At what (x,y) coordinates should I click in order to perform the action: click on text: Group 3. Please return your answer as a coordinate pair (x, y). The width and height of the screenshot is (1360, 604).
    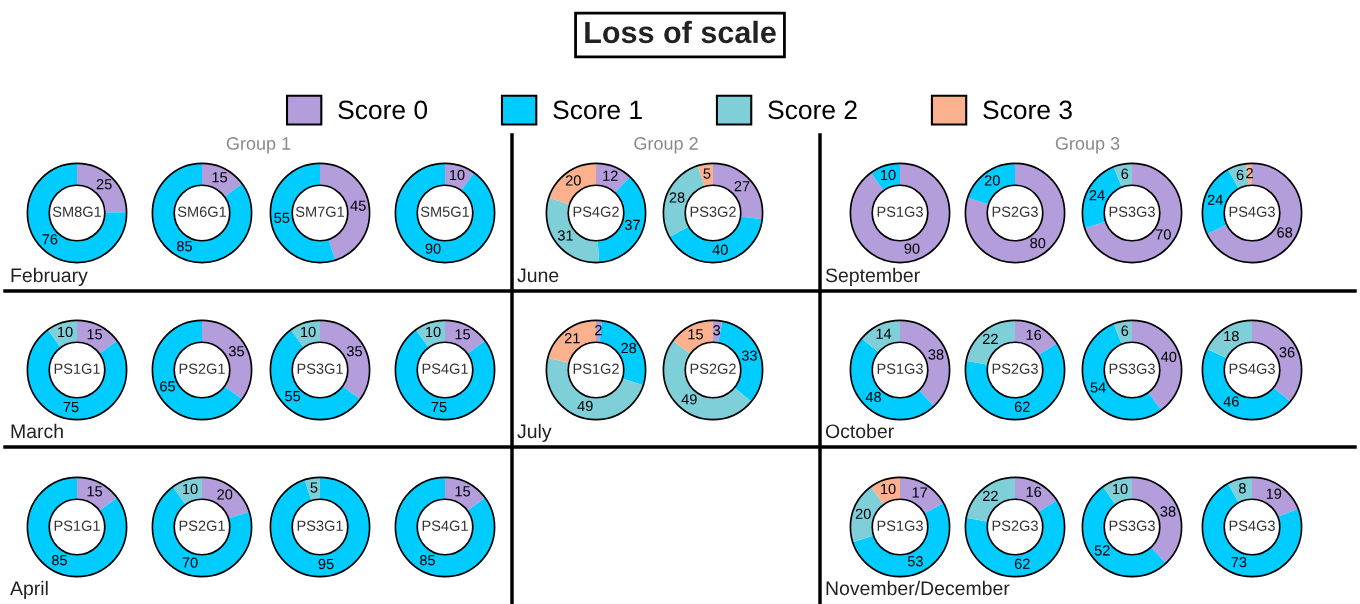
    Looking at the image, I should click on (1087, 145).